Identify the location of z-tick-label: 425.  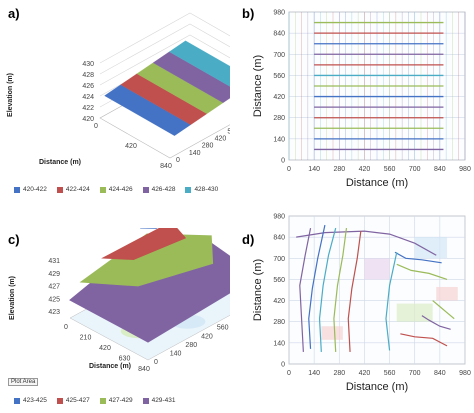
(54, 299).